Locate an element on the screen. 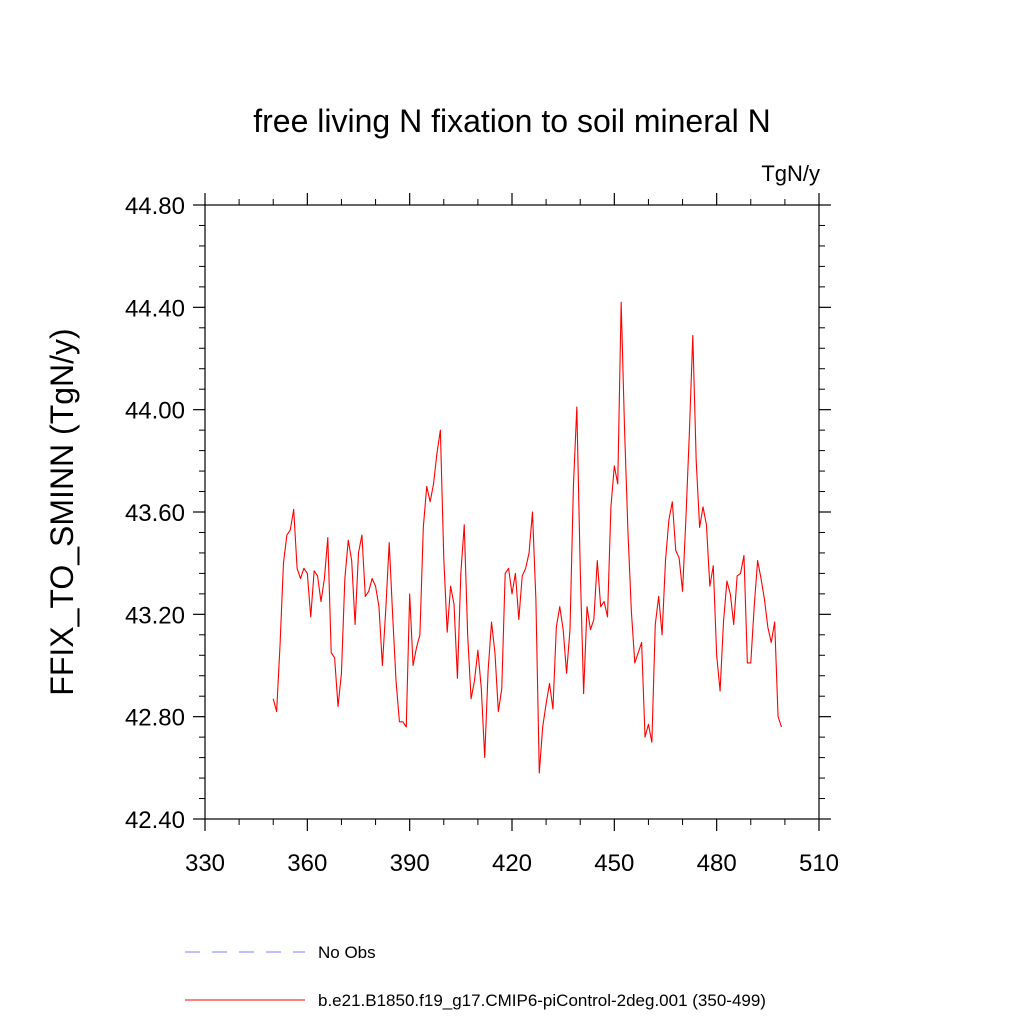  x-tick-label: 510 is located at coordinates (819, 863).